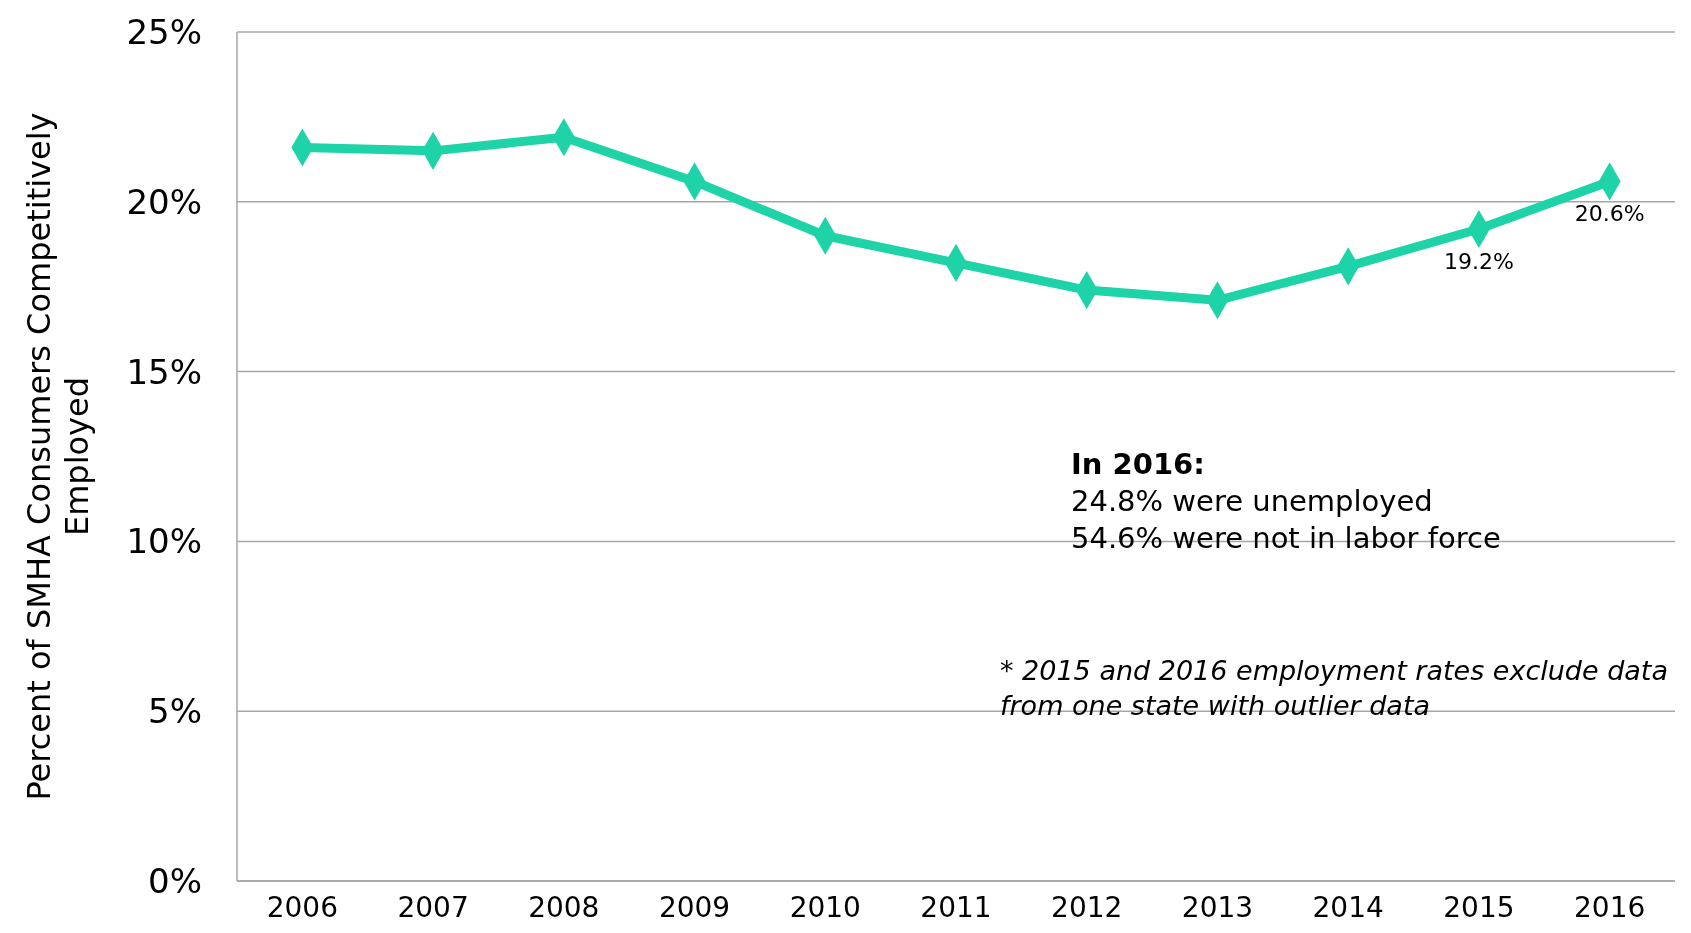 The height and width of the screenshot is (933, 1691). What do you see at coordinates (164, 31) in the screenshot?
I see `y-tick-label: 25%` at bounding box center [164, 31].